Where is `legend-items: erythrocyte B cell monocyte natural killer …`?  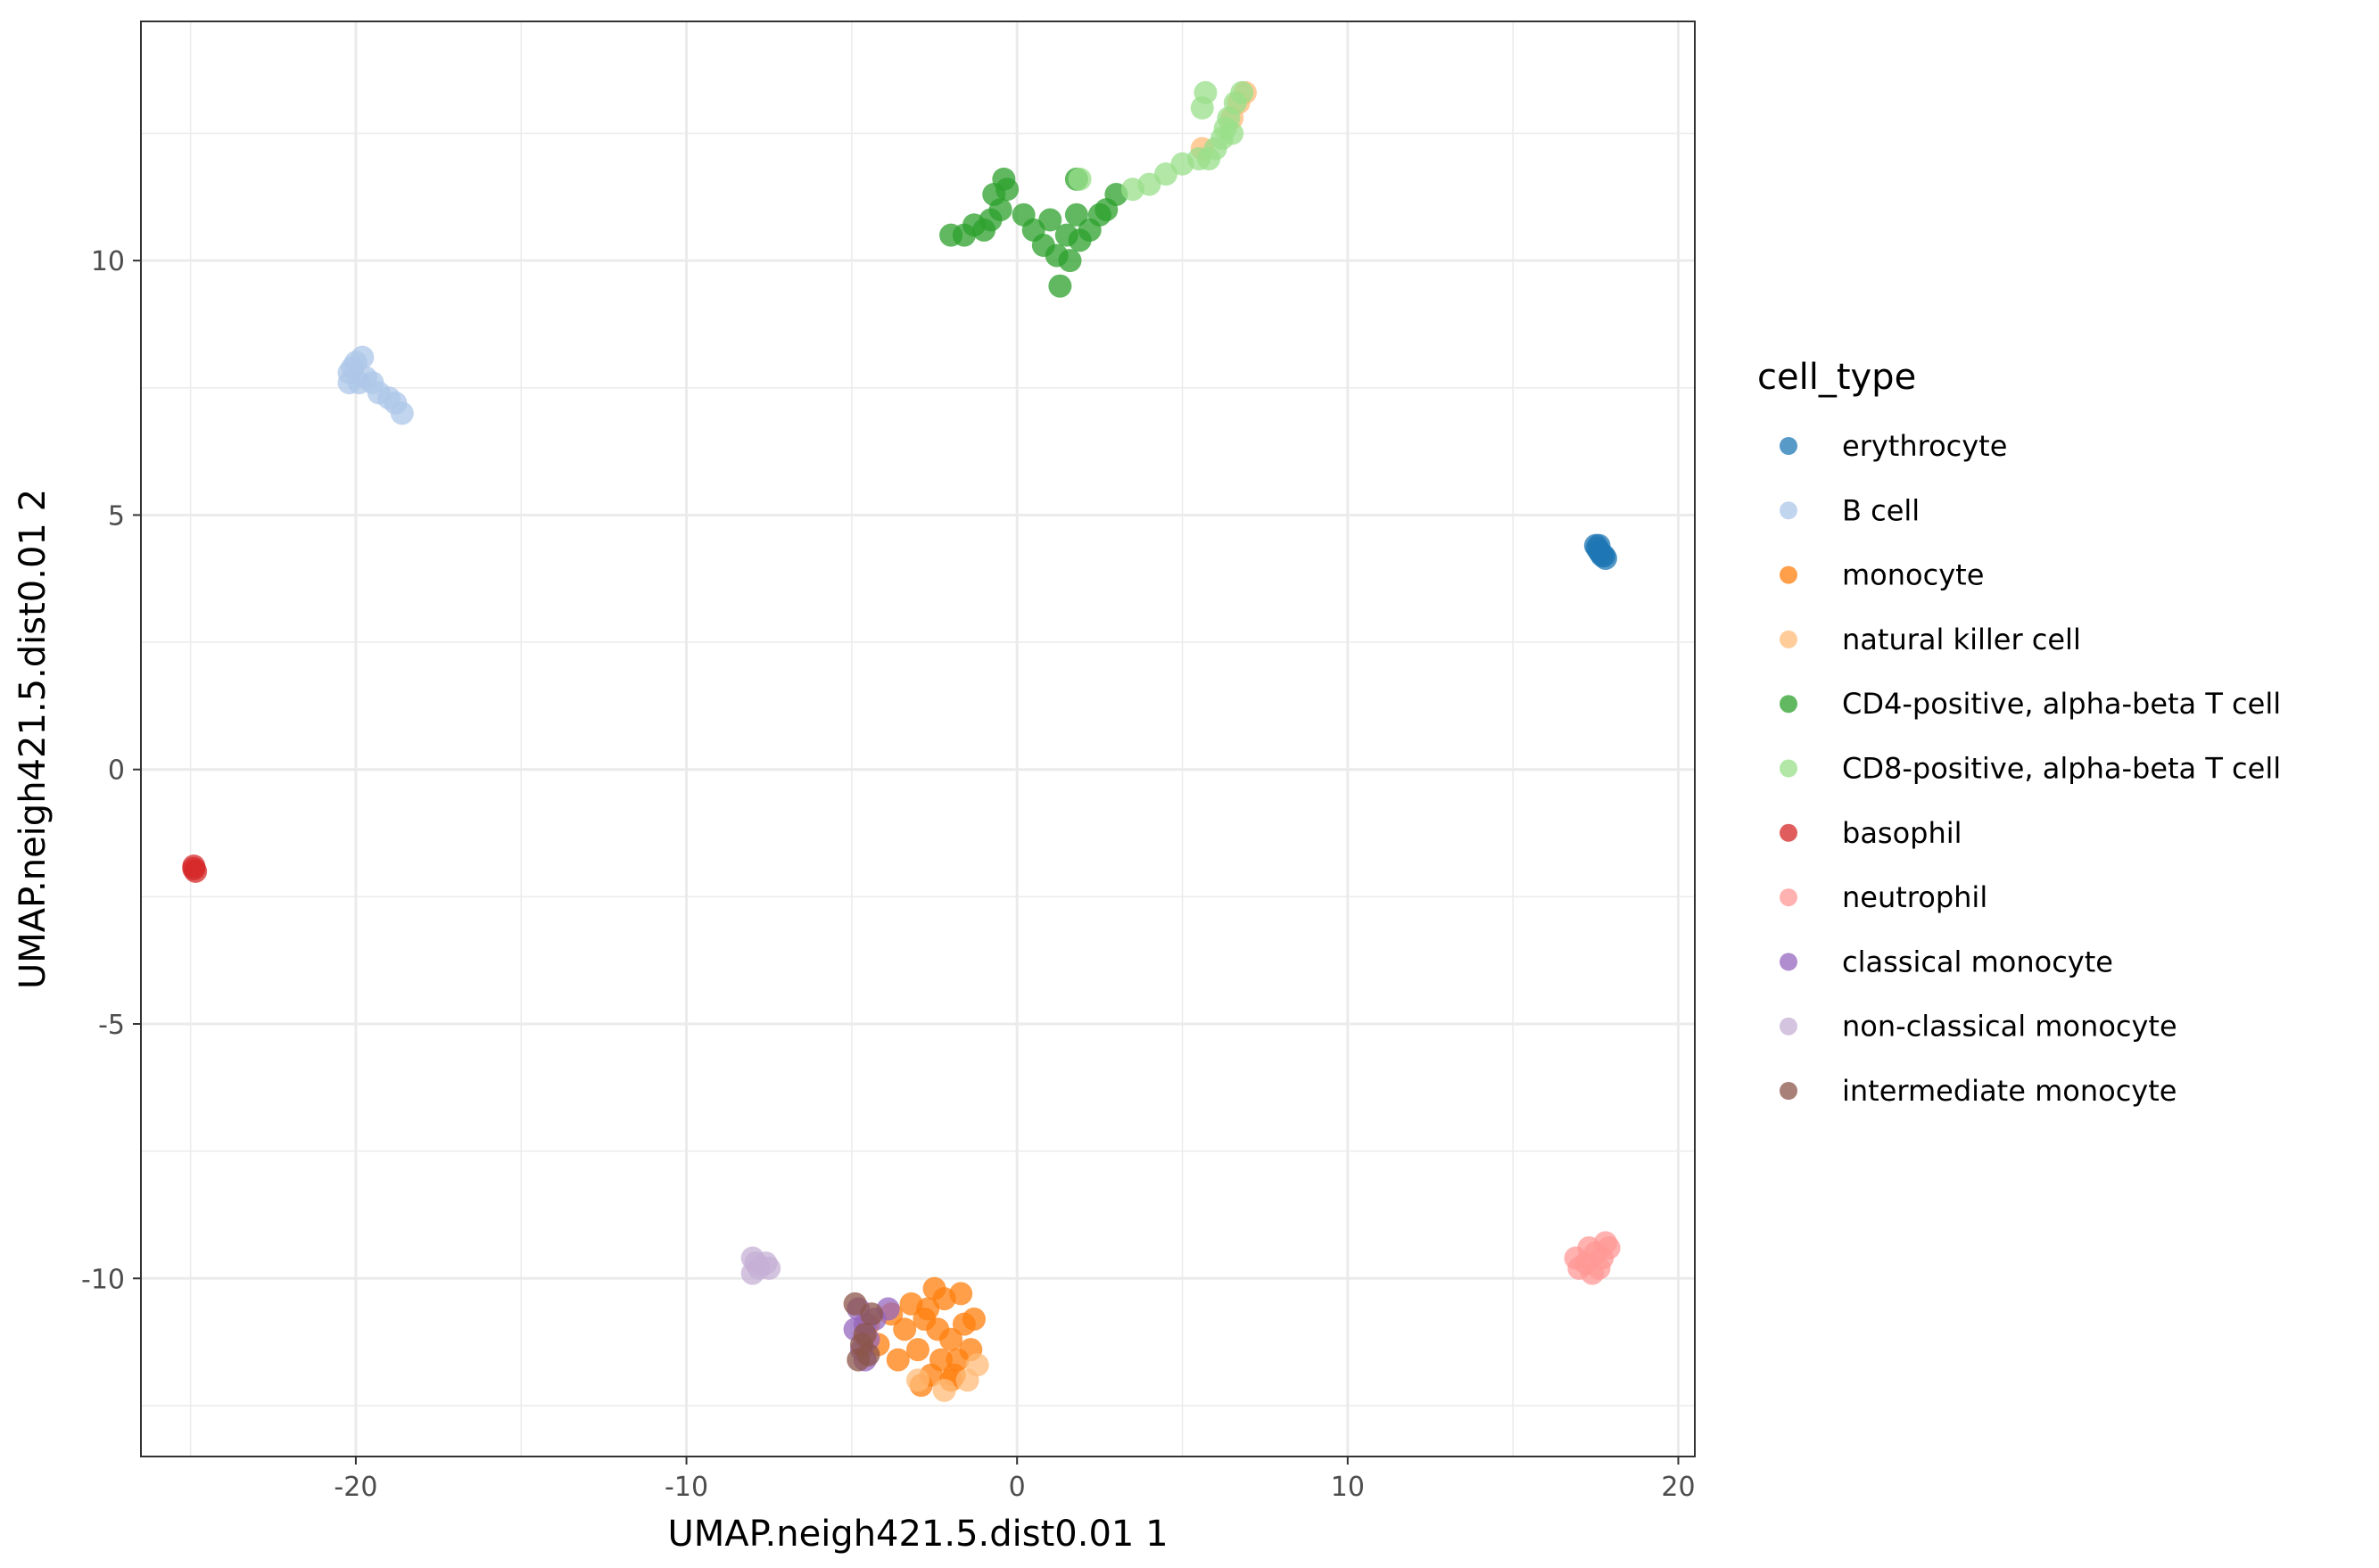
legend-items: erythrocyte B cell monocyte natural killer … is located at coordinates (2031, 768).